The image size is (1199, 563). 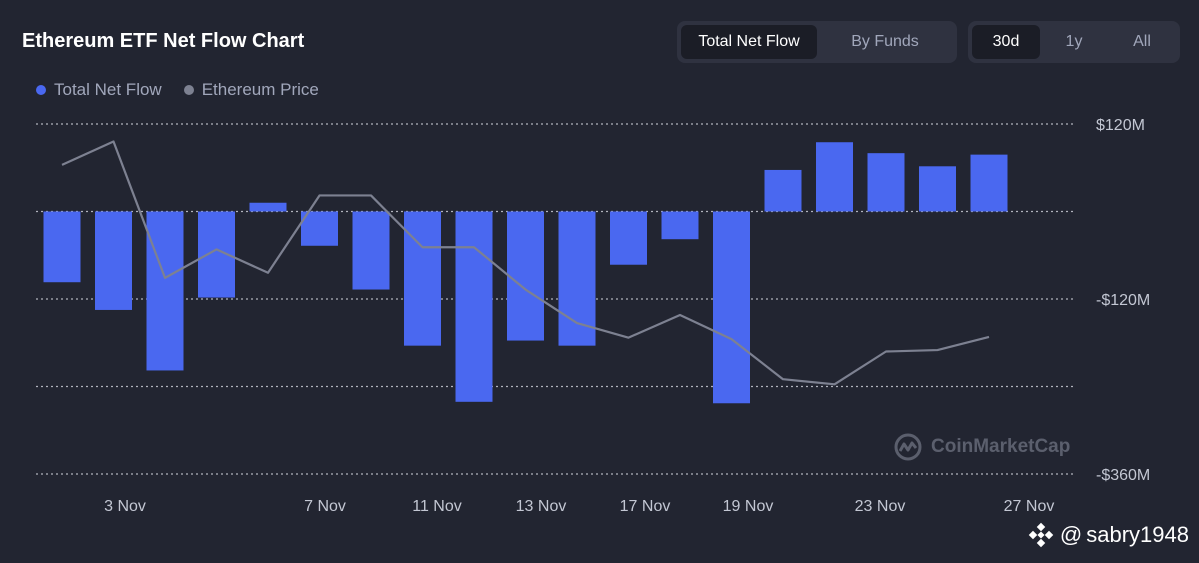 I want to click on legend-item-net-flow: Total Net Flow, so click(x=99, y=90).